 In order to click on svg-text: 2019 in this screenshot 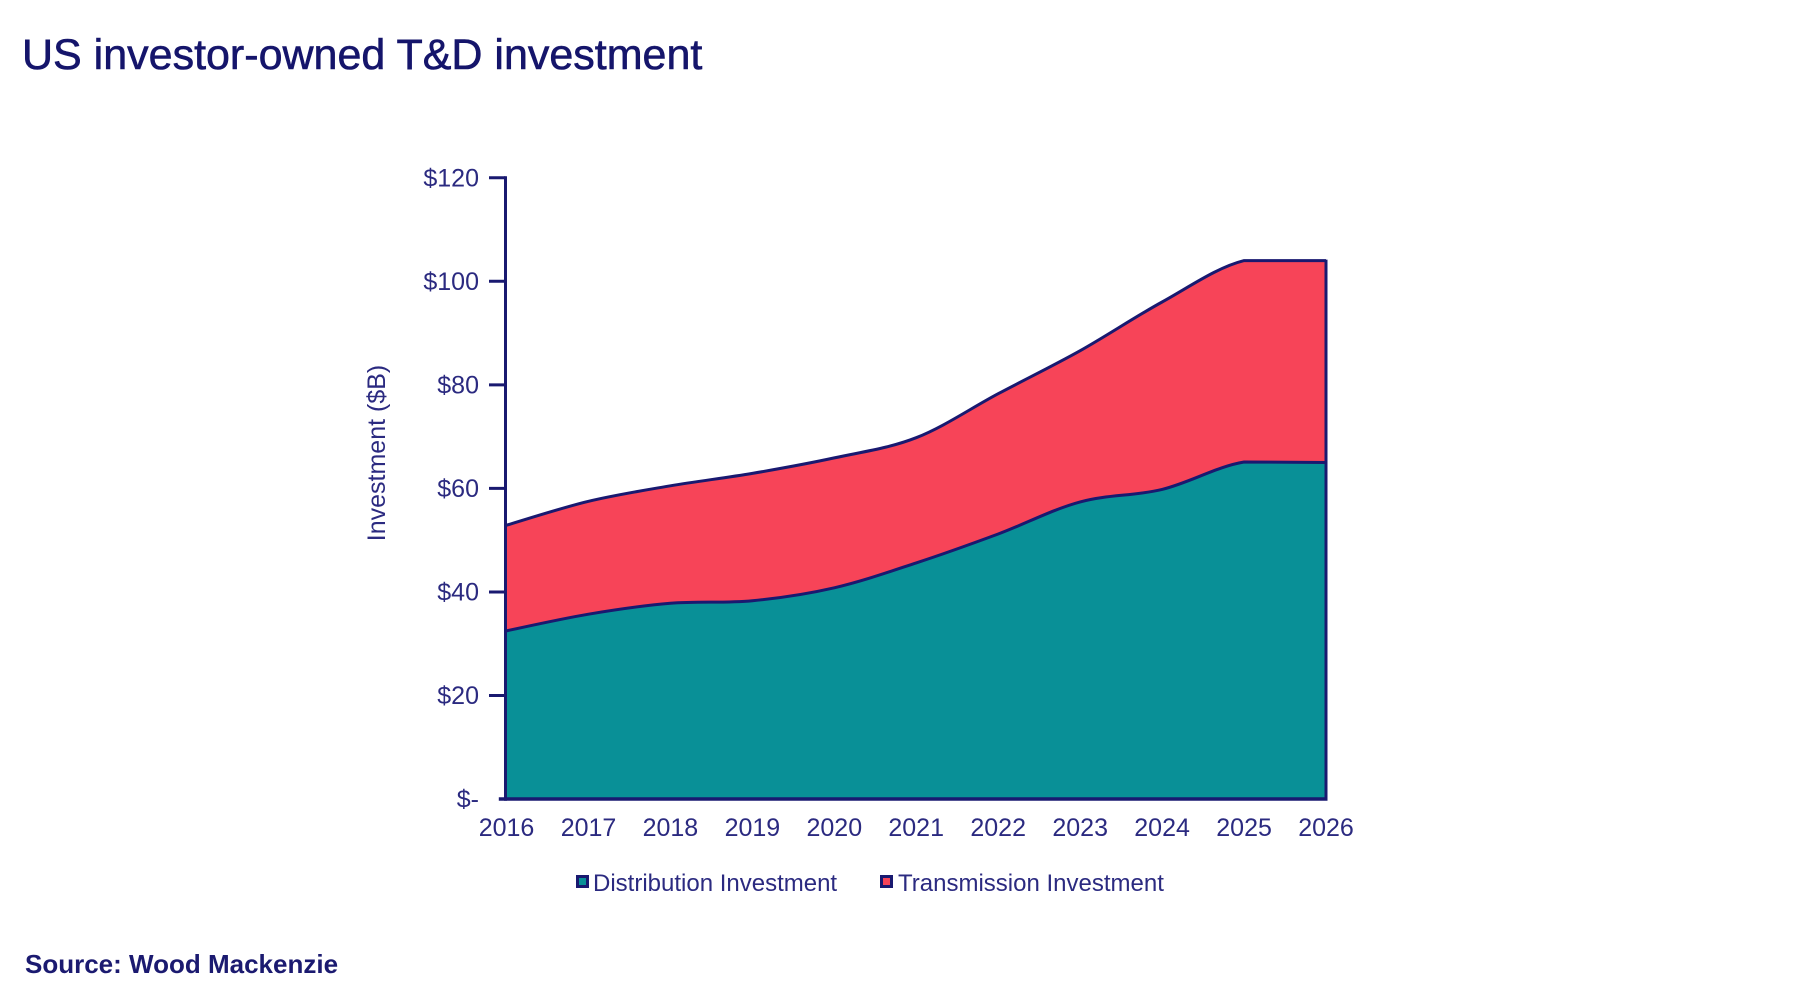, I will do `click(753, 828)`.